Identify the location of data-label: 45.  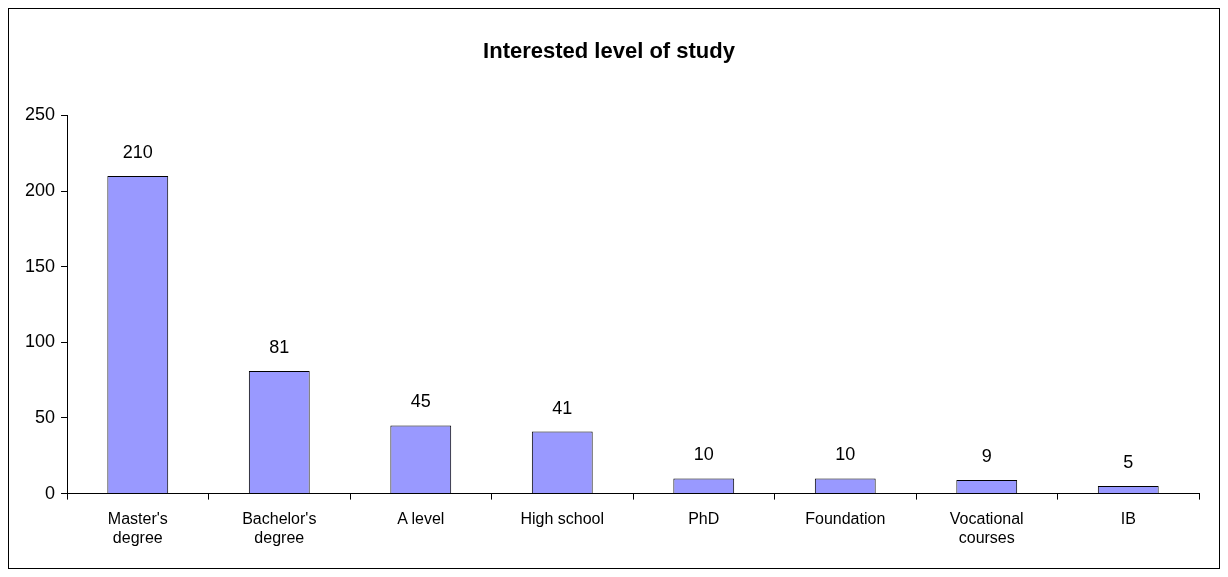
(420, 401).